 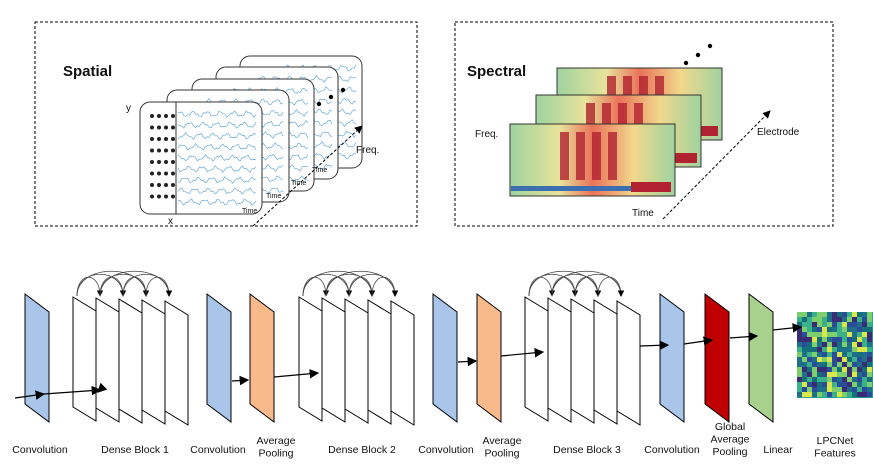 What do you see at coordinates (502, 447) in the screenshot?
I see `average-pooling-2-label: Average Pooling` at bounding box center [502, 447].